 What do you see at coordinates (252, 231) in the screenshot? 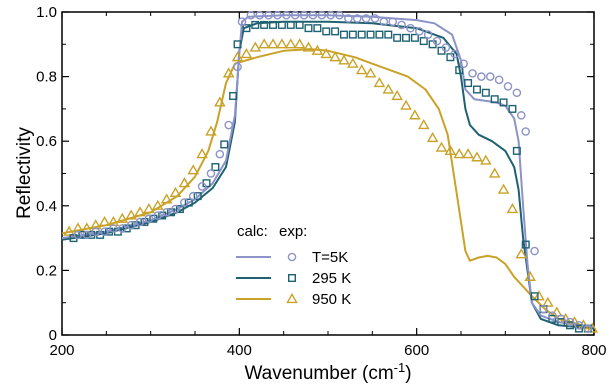
I see `legend-header-calc: calc:` at bounding box center [252, 231].